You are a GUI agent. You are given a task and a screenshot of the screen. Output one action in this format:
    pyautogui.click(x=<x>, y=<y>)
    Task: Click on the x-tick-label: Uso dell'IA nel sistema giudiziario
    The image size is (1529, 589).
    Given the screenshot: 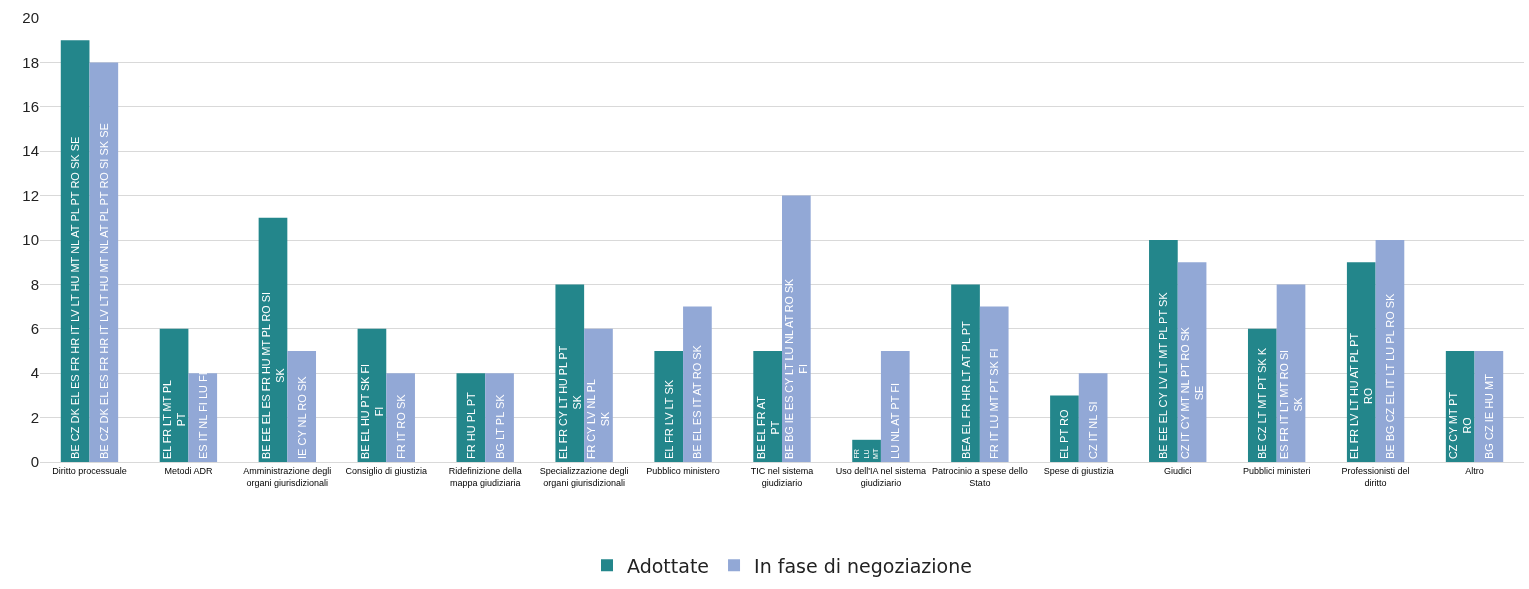 What is the action you would take?
    pyautogui.click(x=881, y=476)
    